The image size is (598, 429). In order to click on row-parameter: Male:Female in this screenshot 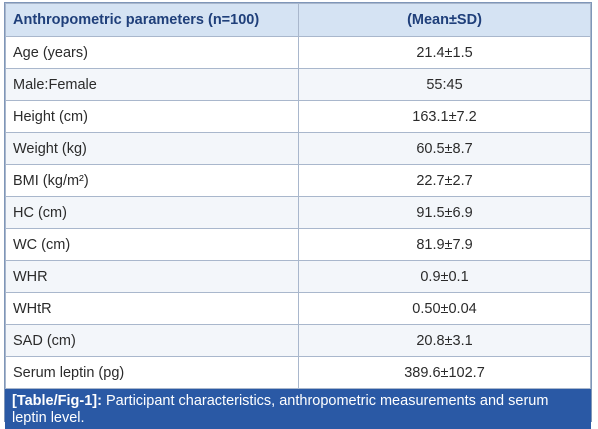, I will do `click(152, 84)`.